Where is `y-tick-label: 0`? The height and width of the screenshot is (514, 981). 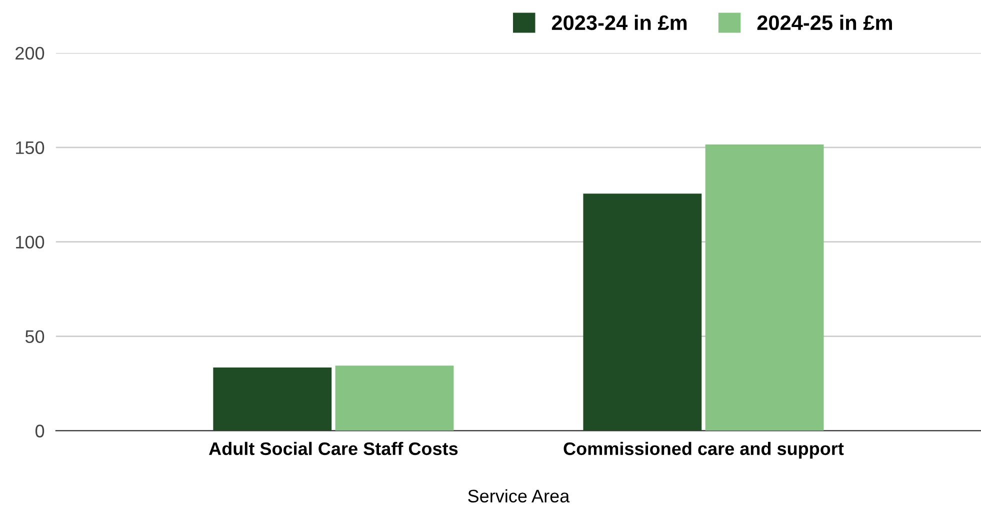 y-tick-label: 0 is located at coordinates (39, 431).